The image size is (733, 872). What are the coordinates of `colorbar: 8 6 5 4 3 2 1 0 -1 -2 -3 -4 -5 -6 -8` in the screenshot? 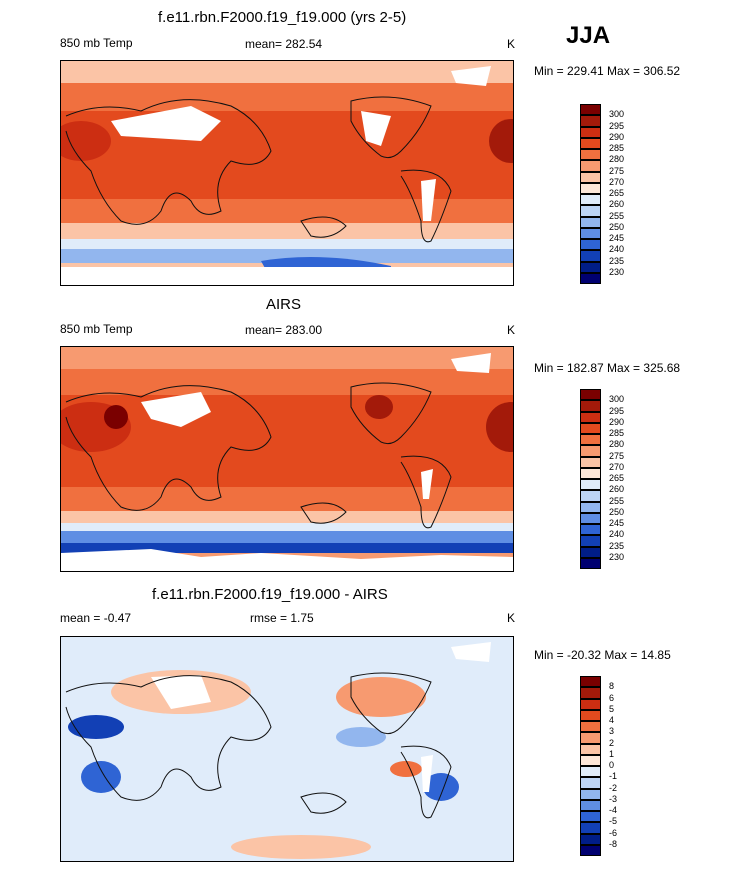 It's located at (610, 766).